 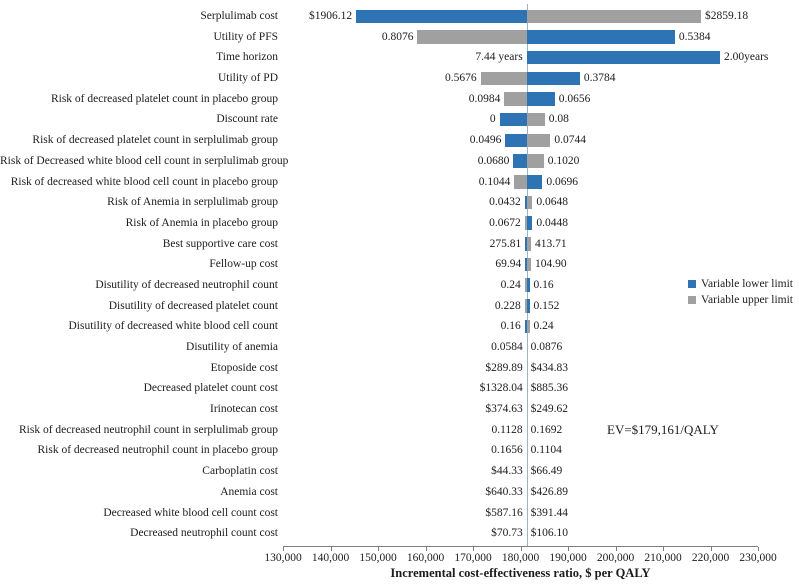 I want to click on value-label-left: 0.16, so click(x=510, y=326).